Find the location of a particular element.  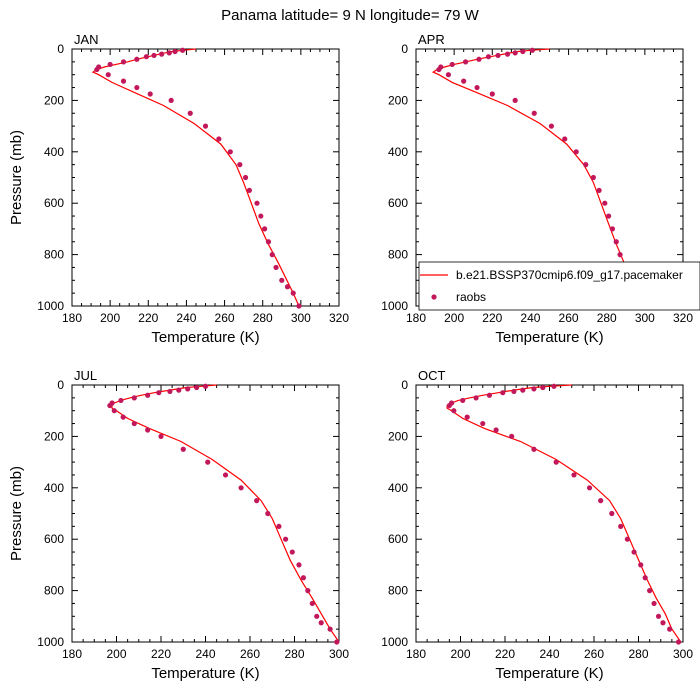

y-tick-label: 600 is located at coordinates (398, 203).